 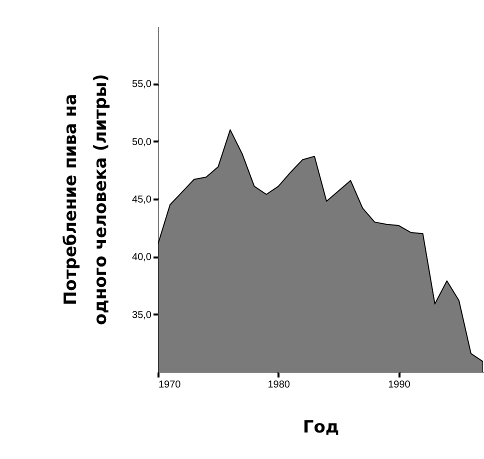 What do you see at coordinates (321, 428) in the screenshot?
I see `x-axis-title: Год` at bounding box center [321, 428].